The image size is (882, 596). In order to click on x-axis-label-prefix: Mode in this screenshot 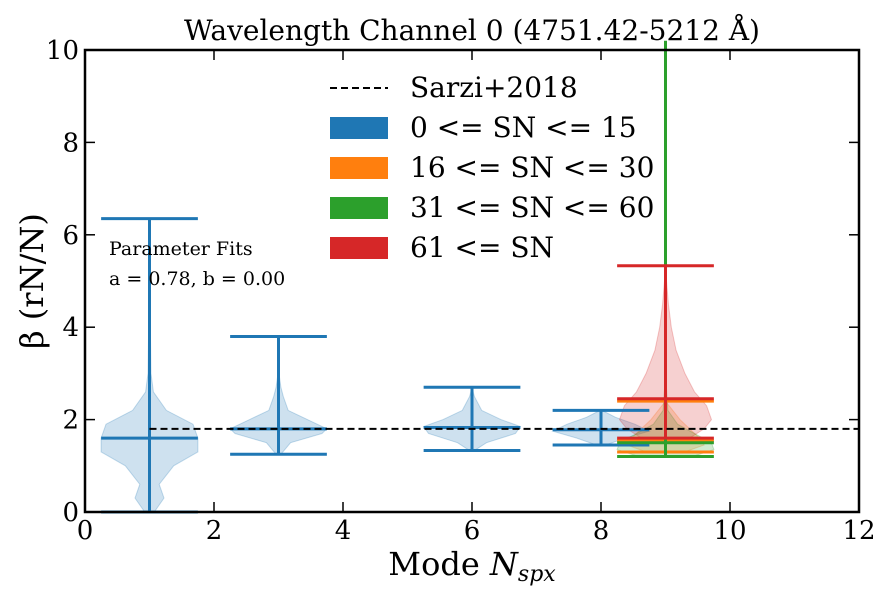, I will do `click(439, 564)`.